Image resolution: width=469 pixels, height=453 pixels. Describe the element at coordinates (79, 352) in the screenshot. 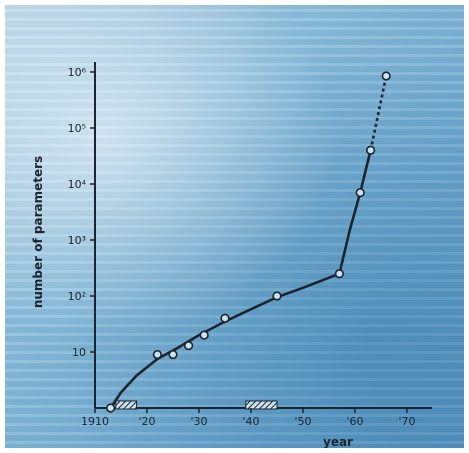

I see `y-tick-label-0: 10` at that location.